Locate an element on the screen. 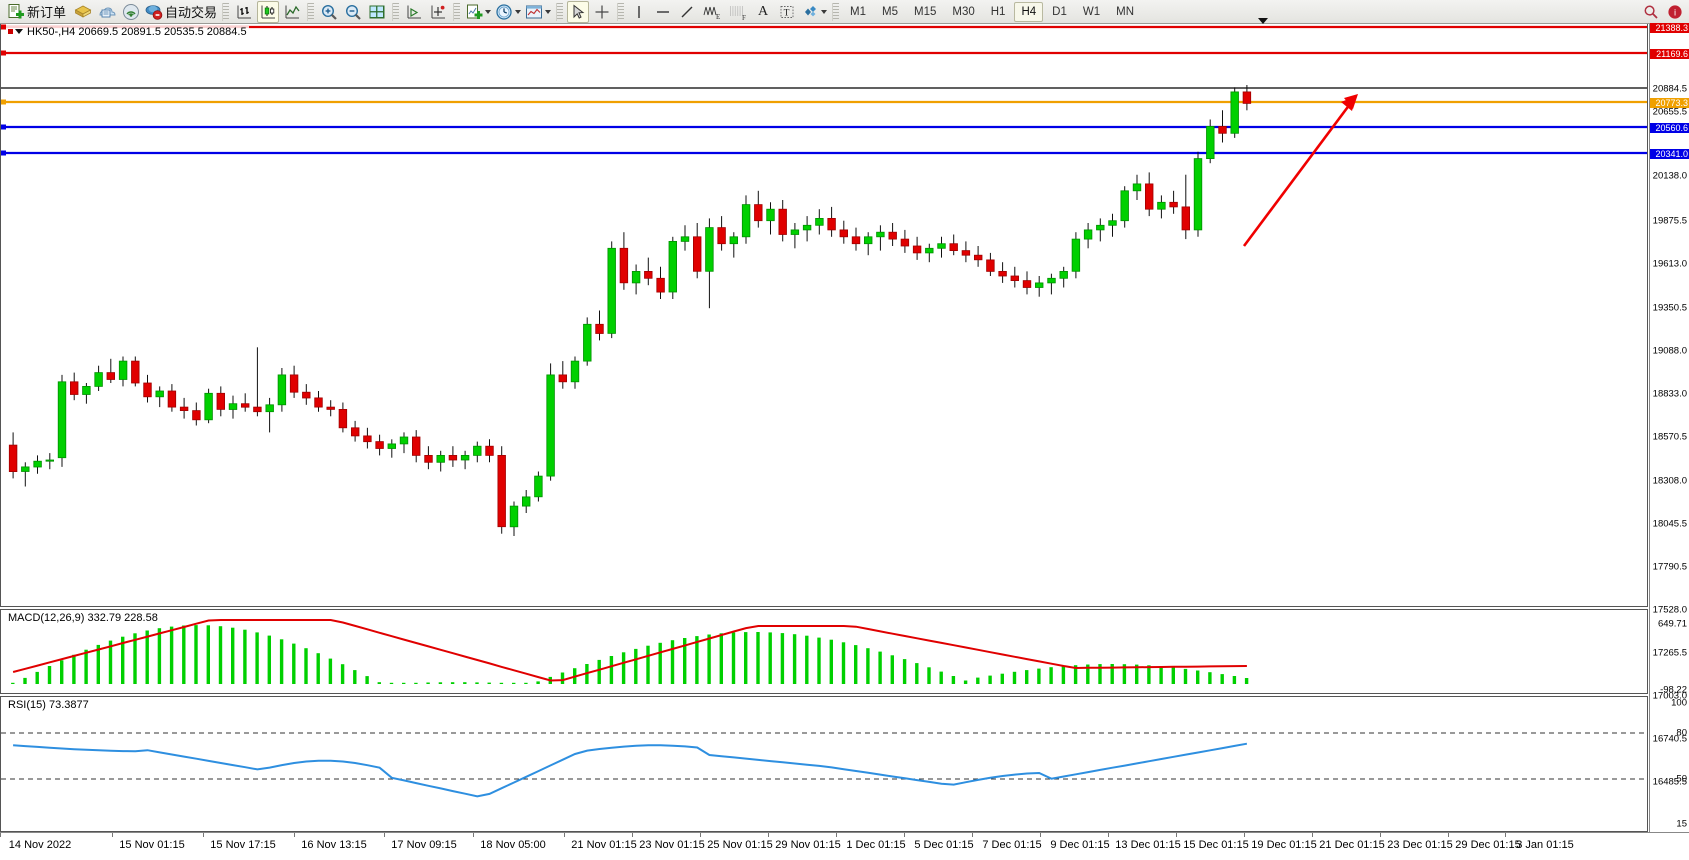  zoom-out-button is located at coordinates (353, 12).